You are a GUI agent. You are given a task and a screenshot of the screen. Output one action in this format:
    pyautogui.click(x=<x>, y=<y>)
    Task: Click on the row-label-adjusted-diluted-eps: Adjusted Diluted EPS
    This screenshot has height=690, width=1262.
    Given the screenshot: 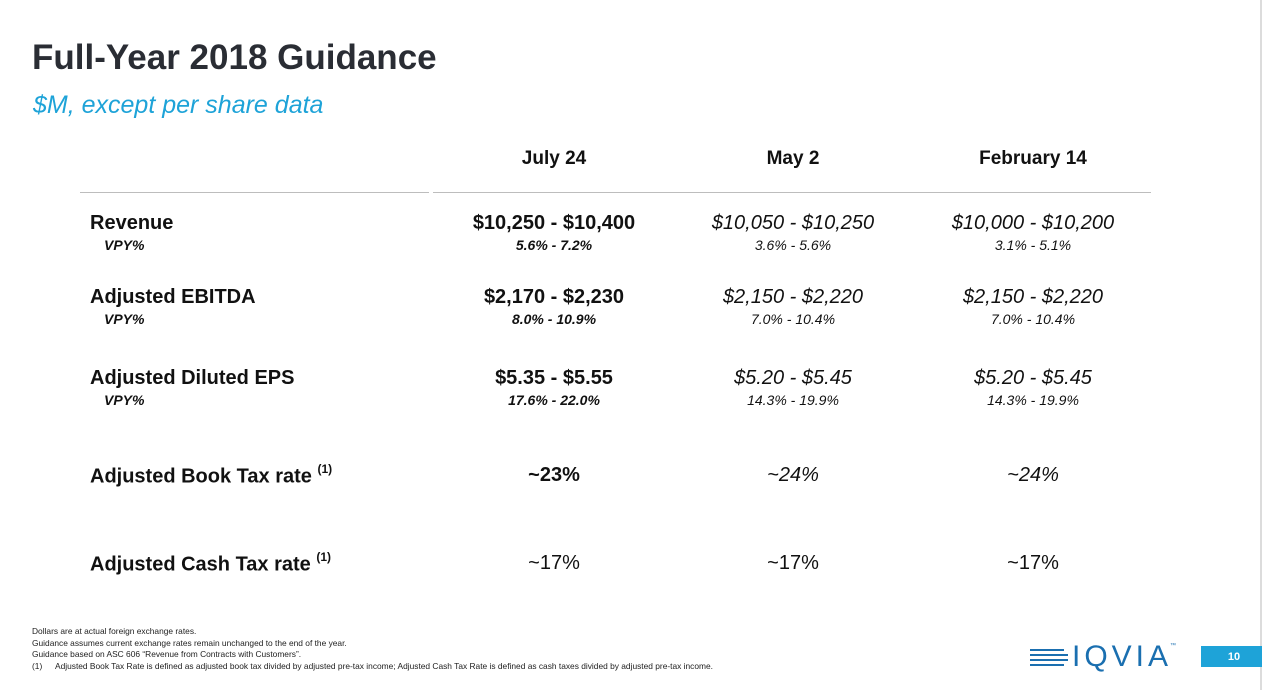 What is the action you would take?
    pyautogui.click(x=192, y=378)
    